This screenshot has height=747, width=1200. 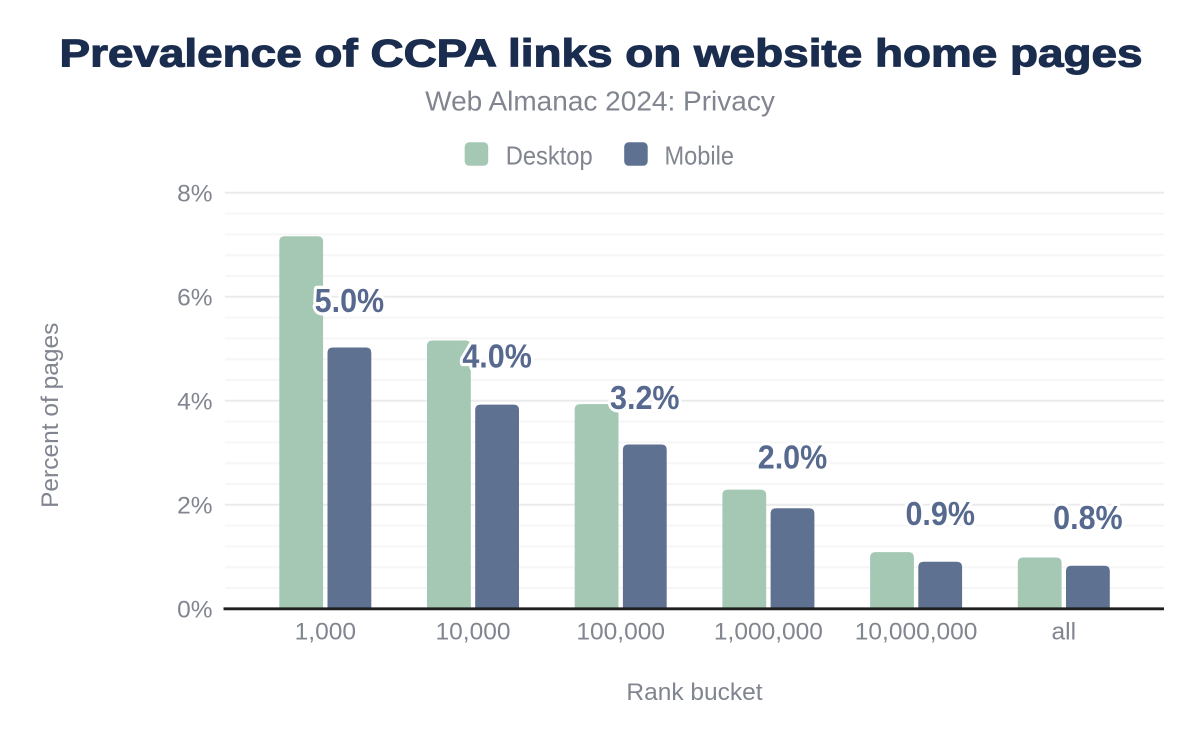 I want to click on svg-text: 3.2%, so click(x=645, y=398).